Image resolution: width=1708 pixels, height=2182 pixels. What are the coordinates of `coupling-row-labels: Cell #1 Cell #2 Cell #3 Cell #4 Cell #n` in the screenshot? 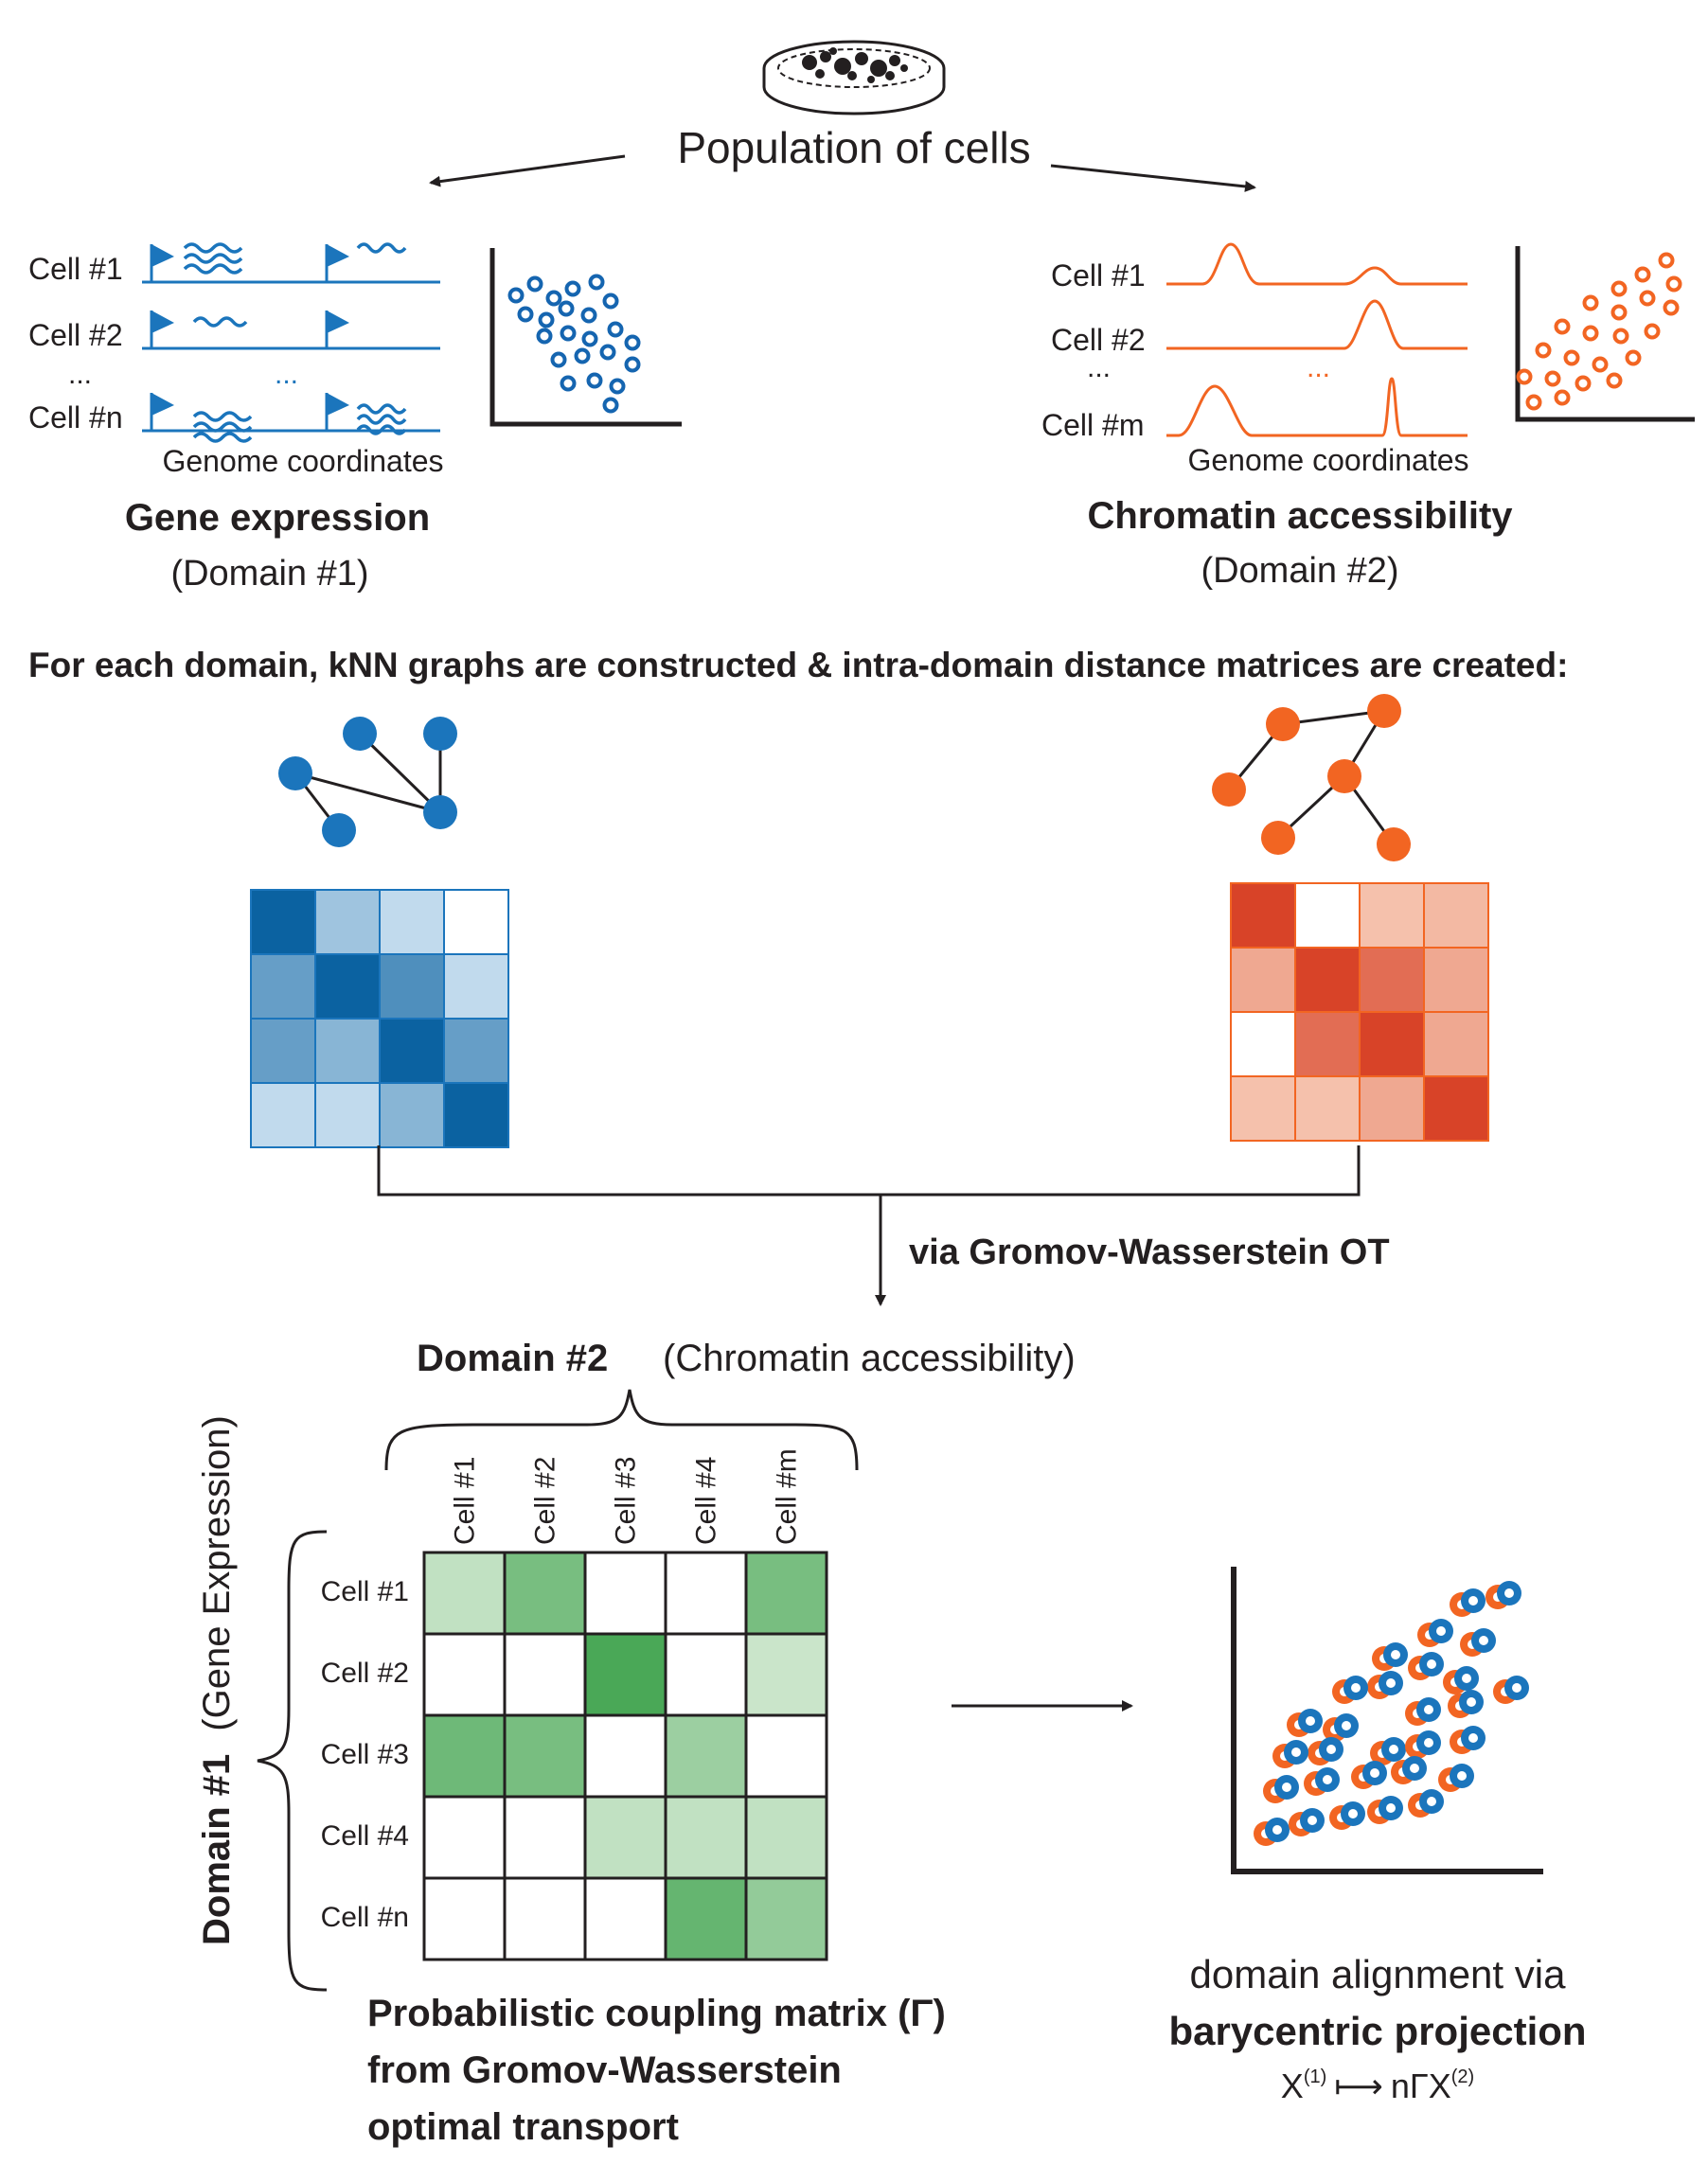 It's located at (365, 1754).